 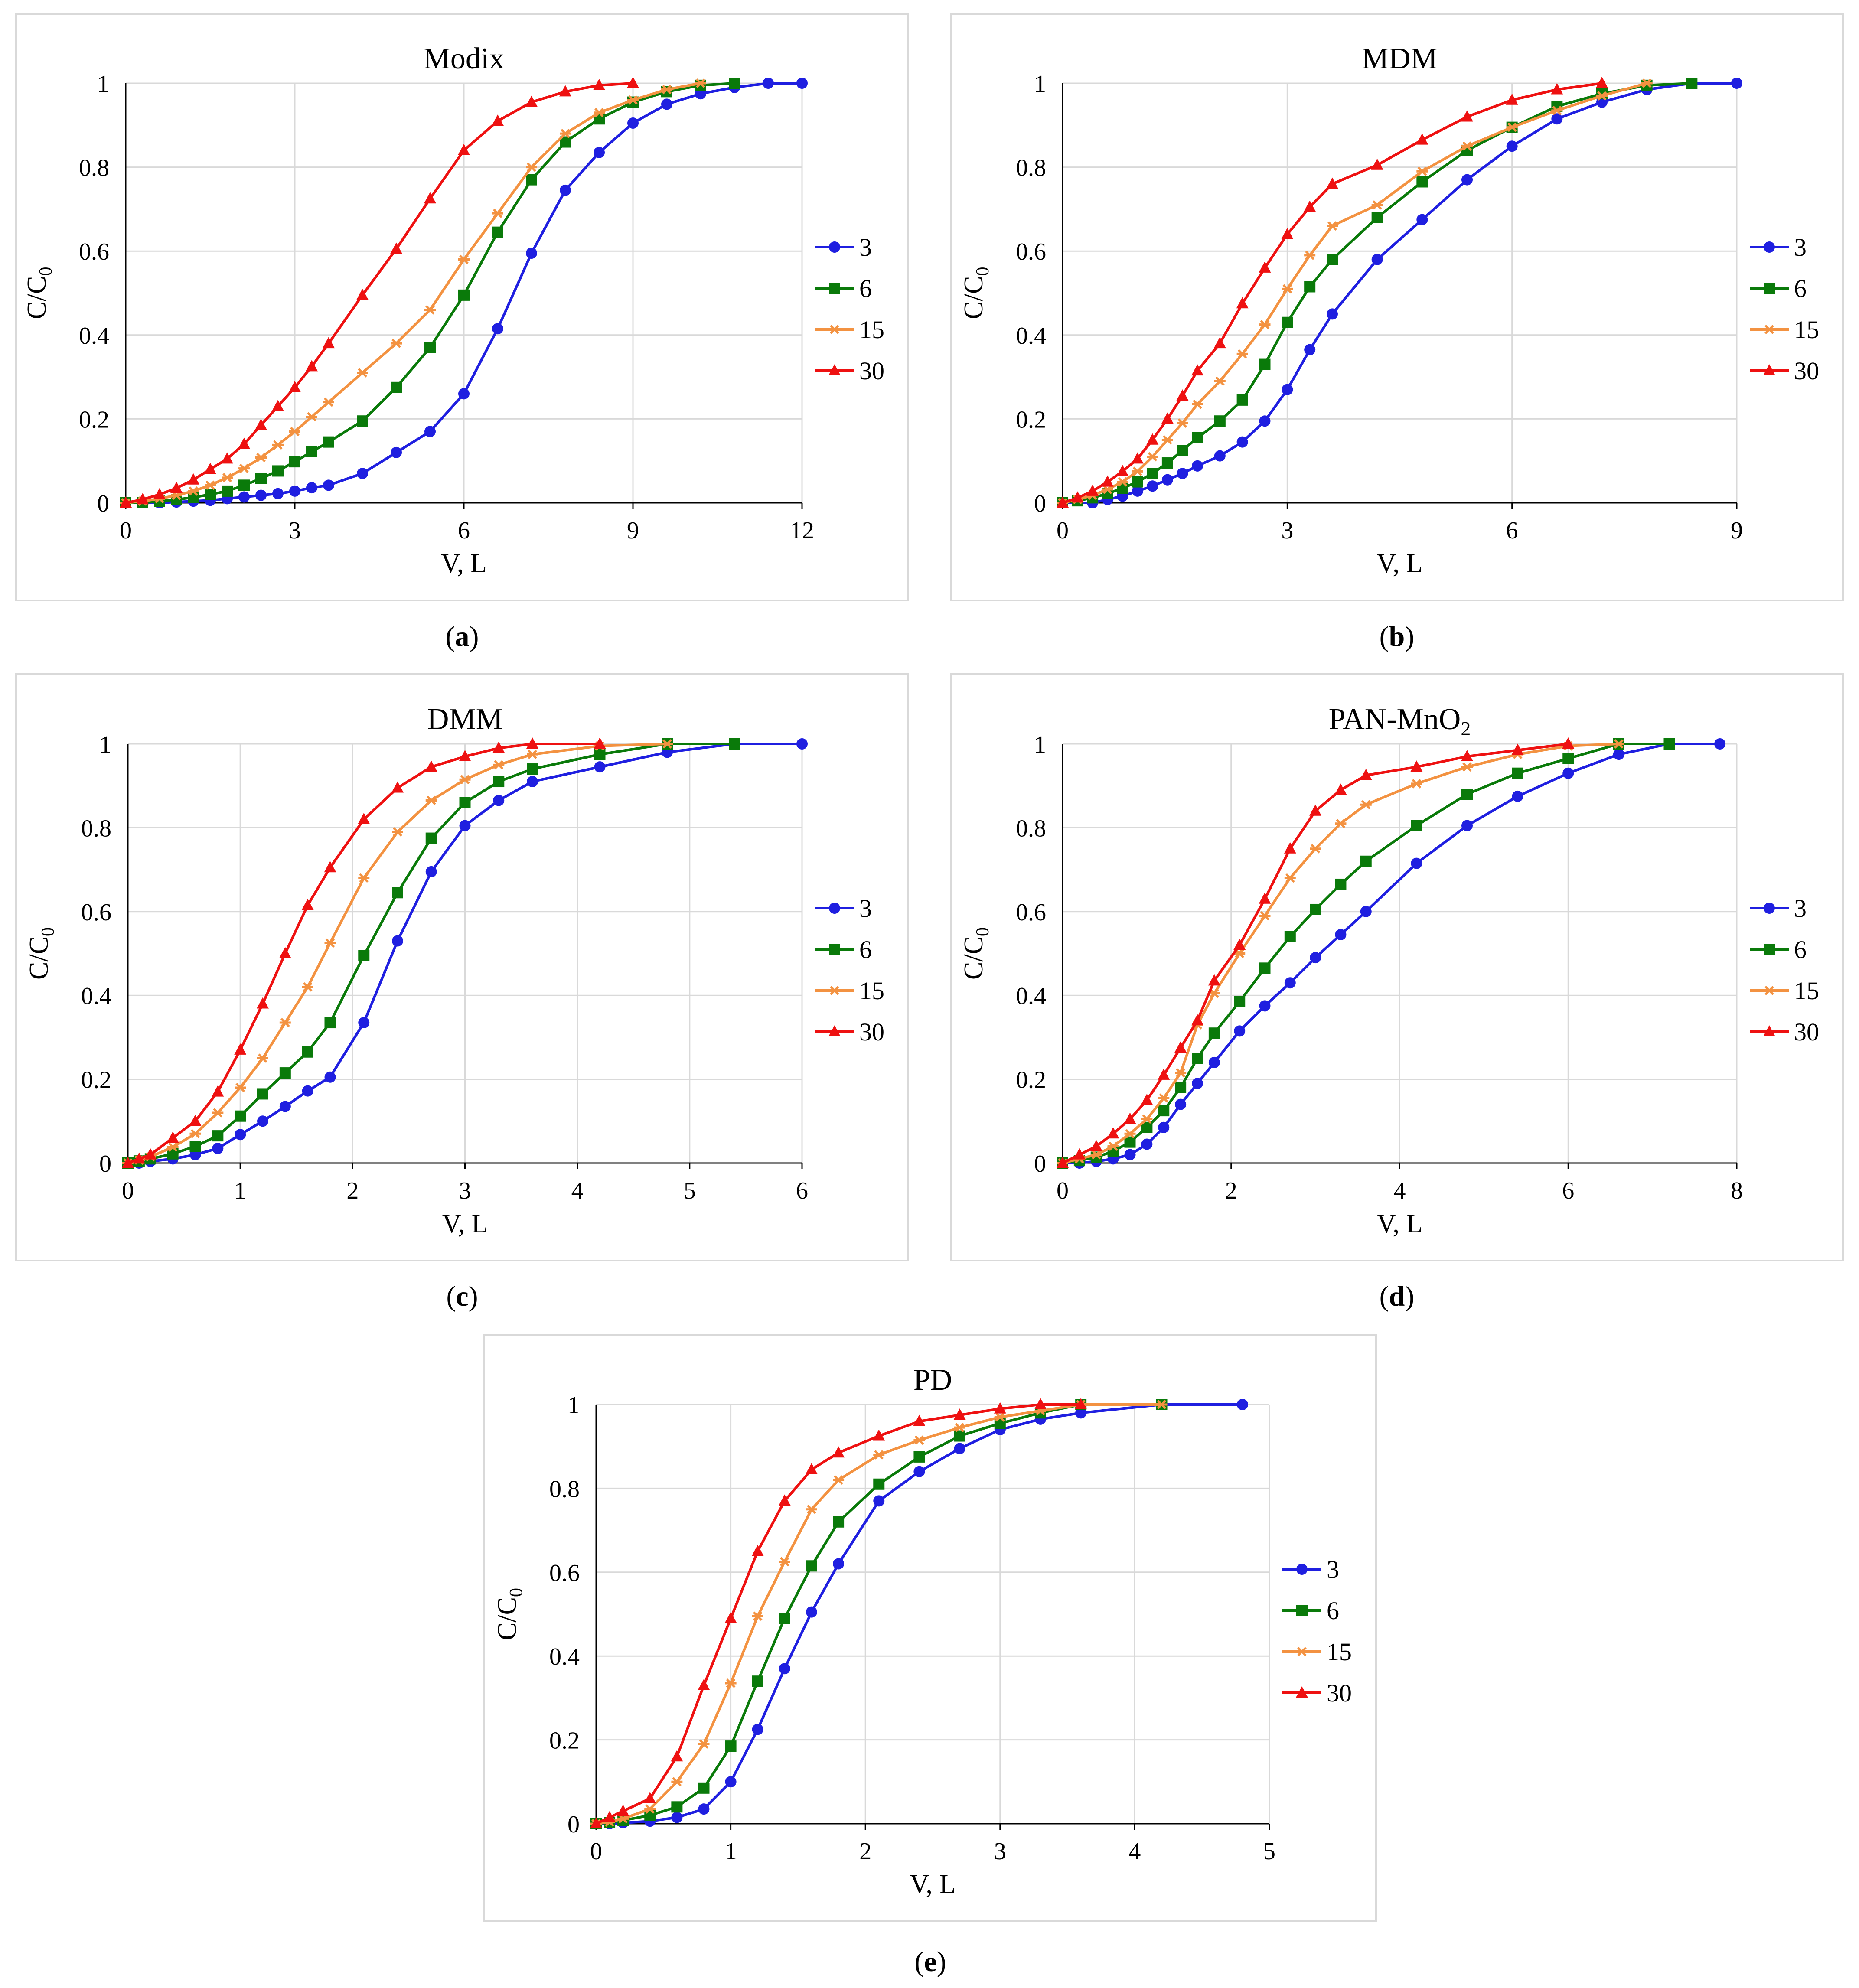 What do you see at coordinates (1333, 1569) in the screenshot?
I see `legend-label: 3` at bounding box center [1333, 1569].